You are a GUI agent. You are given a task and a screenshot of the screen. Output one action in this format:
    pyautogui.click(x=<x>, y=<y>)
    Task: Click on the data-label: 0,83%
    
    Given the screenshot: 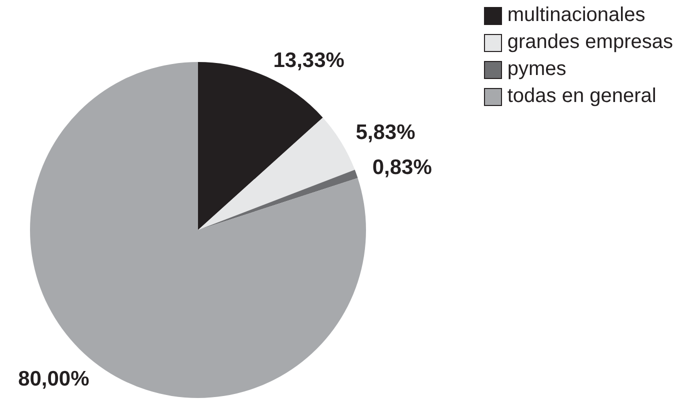 What is the action you would take?
    pyautogui.click(x=402, y=167)
    